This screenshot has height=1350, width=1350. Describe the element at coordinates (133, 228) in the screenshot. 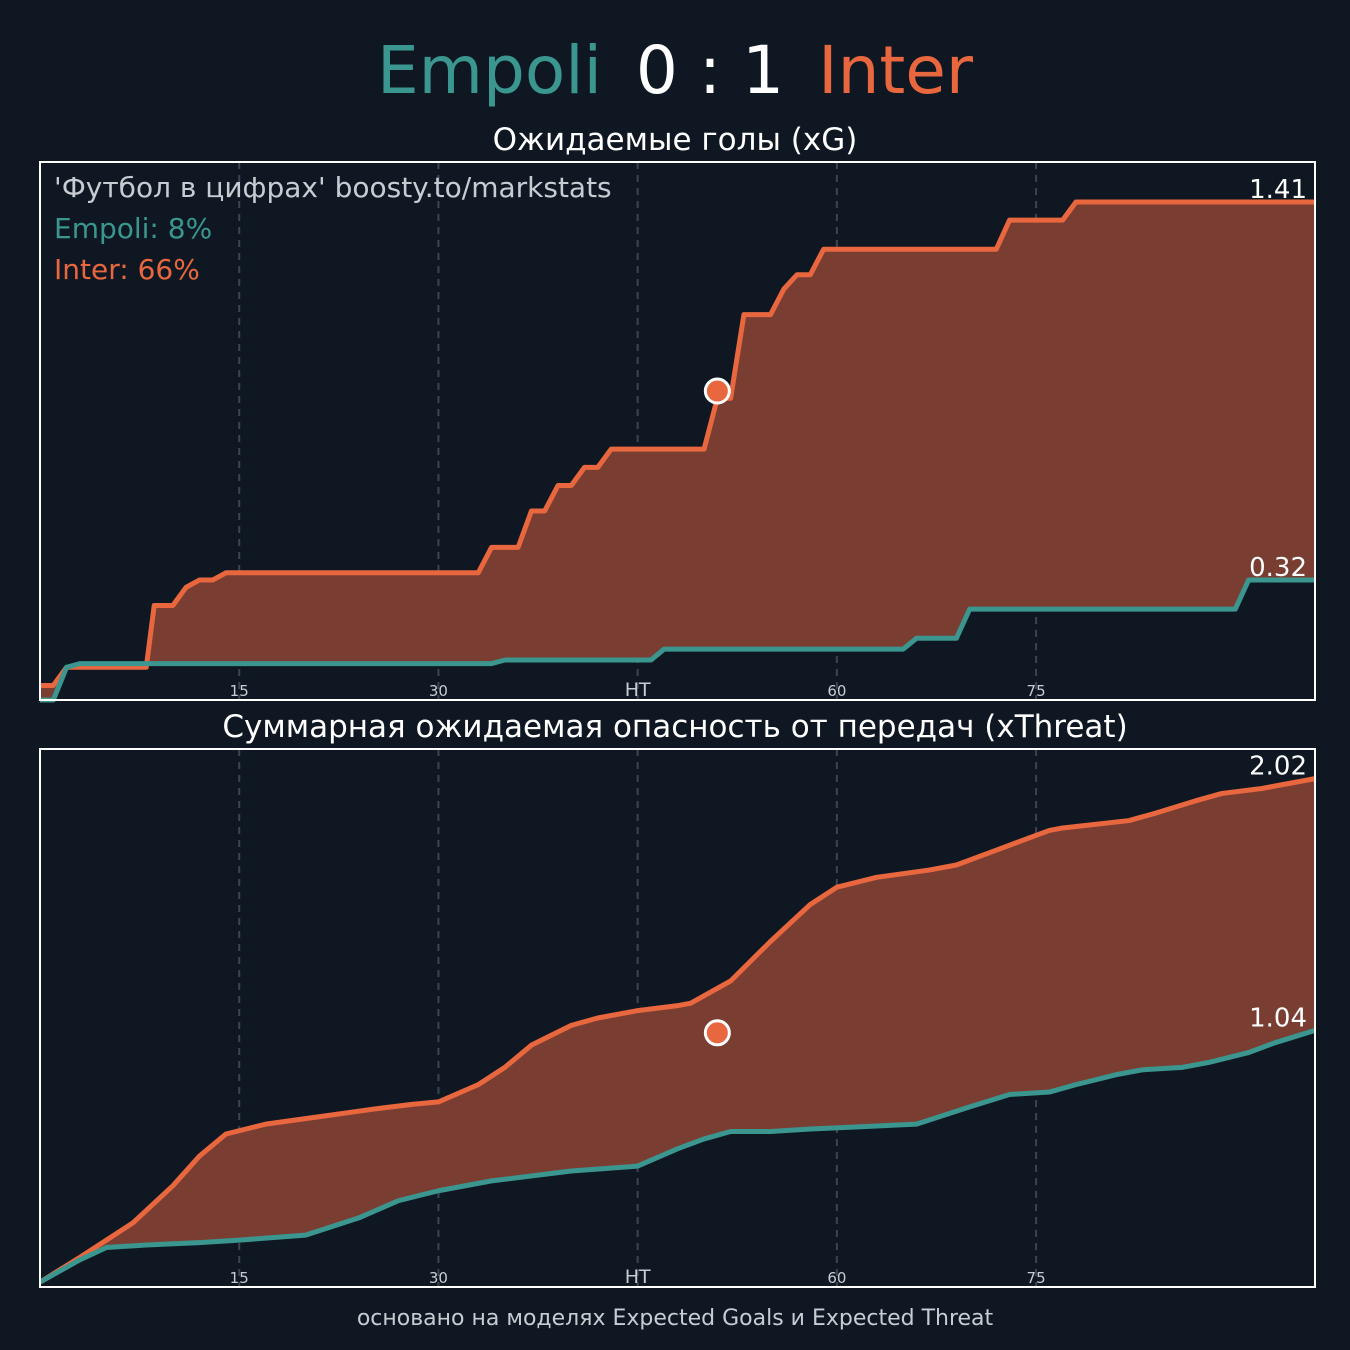

I see `home-win-probability: Empoli: 8%` at that location.